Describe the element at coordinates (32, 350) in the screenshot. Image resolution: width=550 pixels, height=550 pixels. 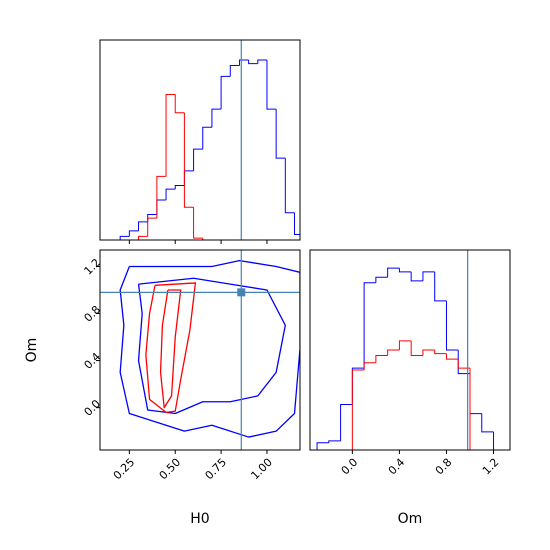
I see `y-axis-label: Om` at that location.